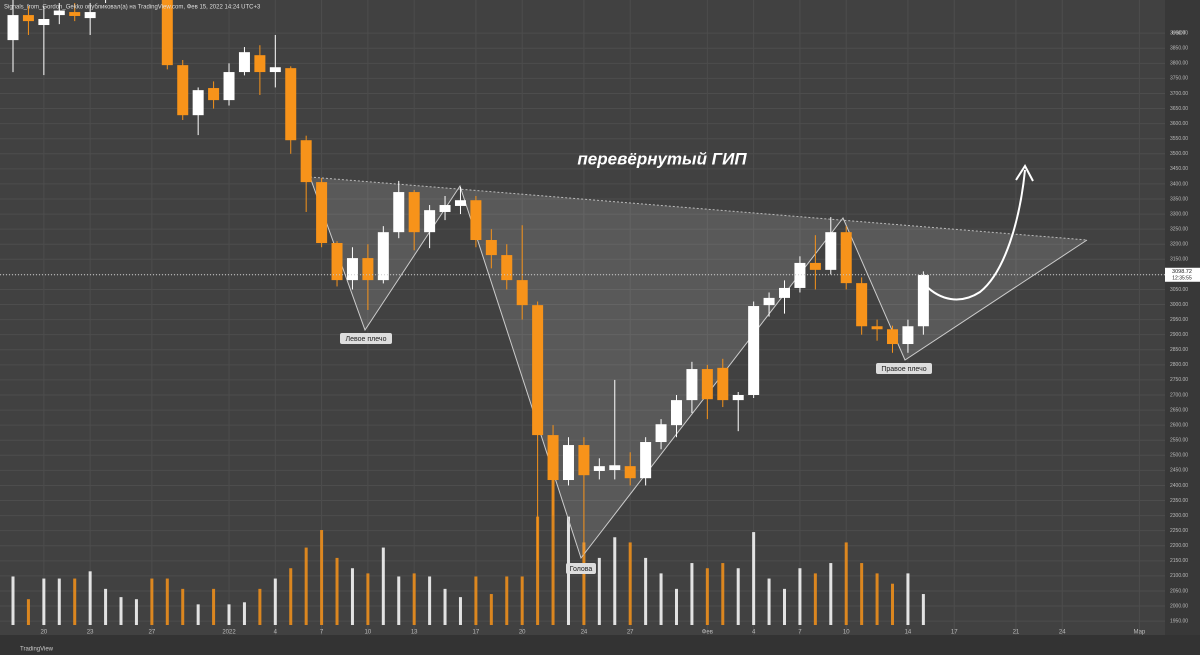  Describe the element at coordinates (600, 645) in the screenshot. I see `time-axis-bg` at that location.